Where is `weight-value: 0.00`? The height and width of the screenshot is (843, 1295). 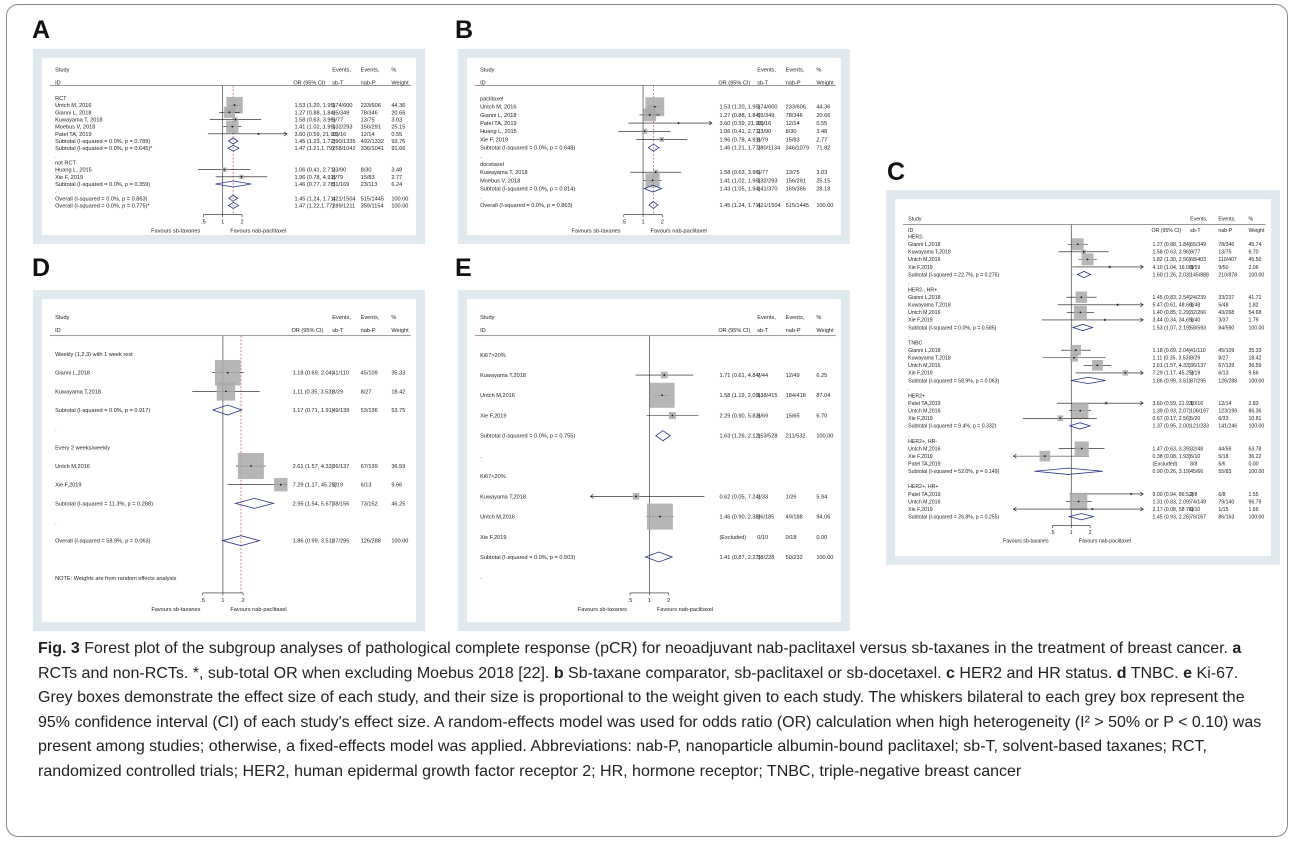
weight-value: 0.00 is located at coordinates (1253, 465).